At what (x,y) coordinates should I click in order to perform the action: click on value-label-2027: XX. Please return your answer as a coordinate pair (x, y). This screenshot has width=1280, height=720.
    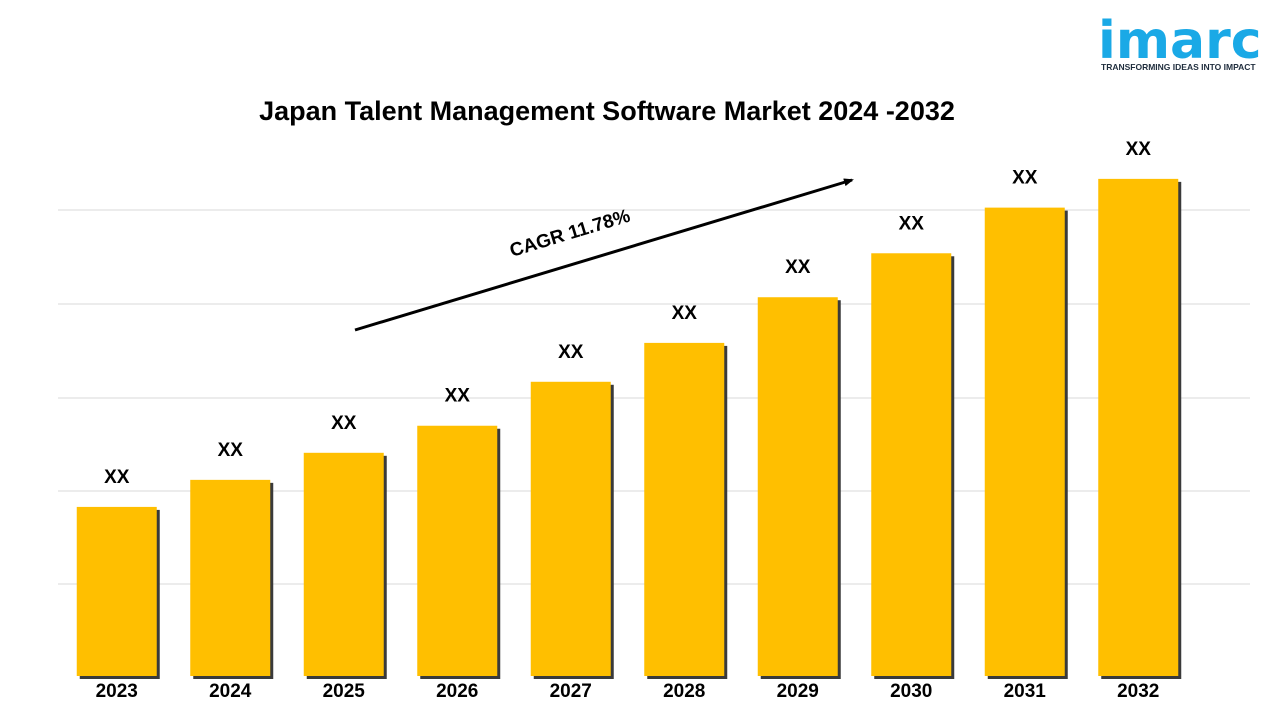
    Looking at the image, I should click on (571, 352).